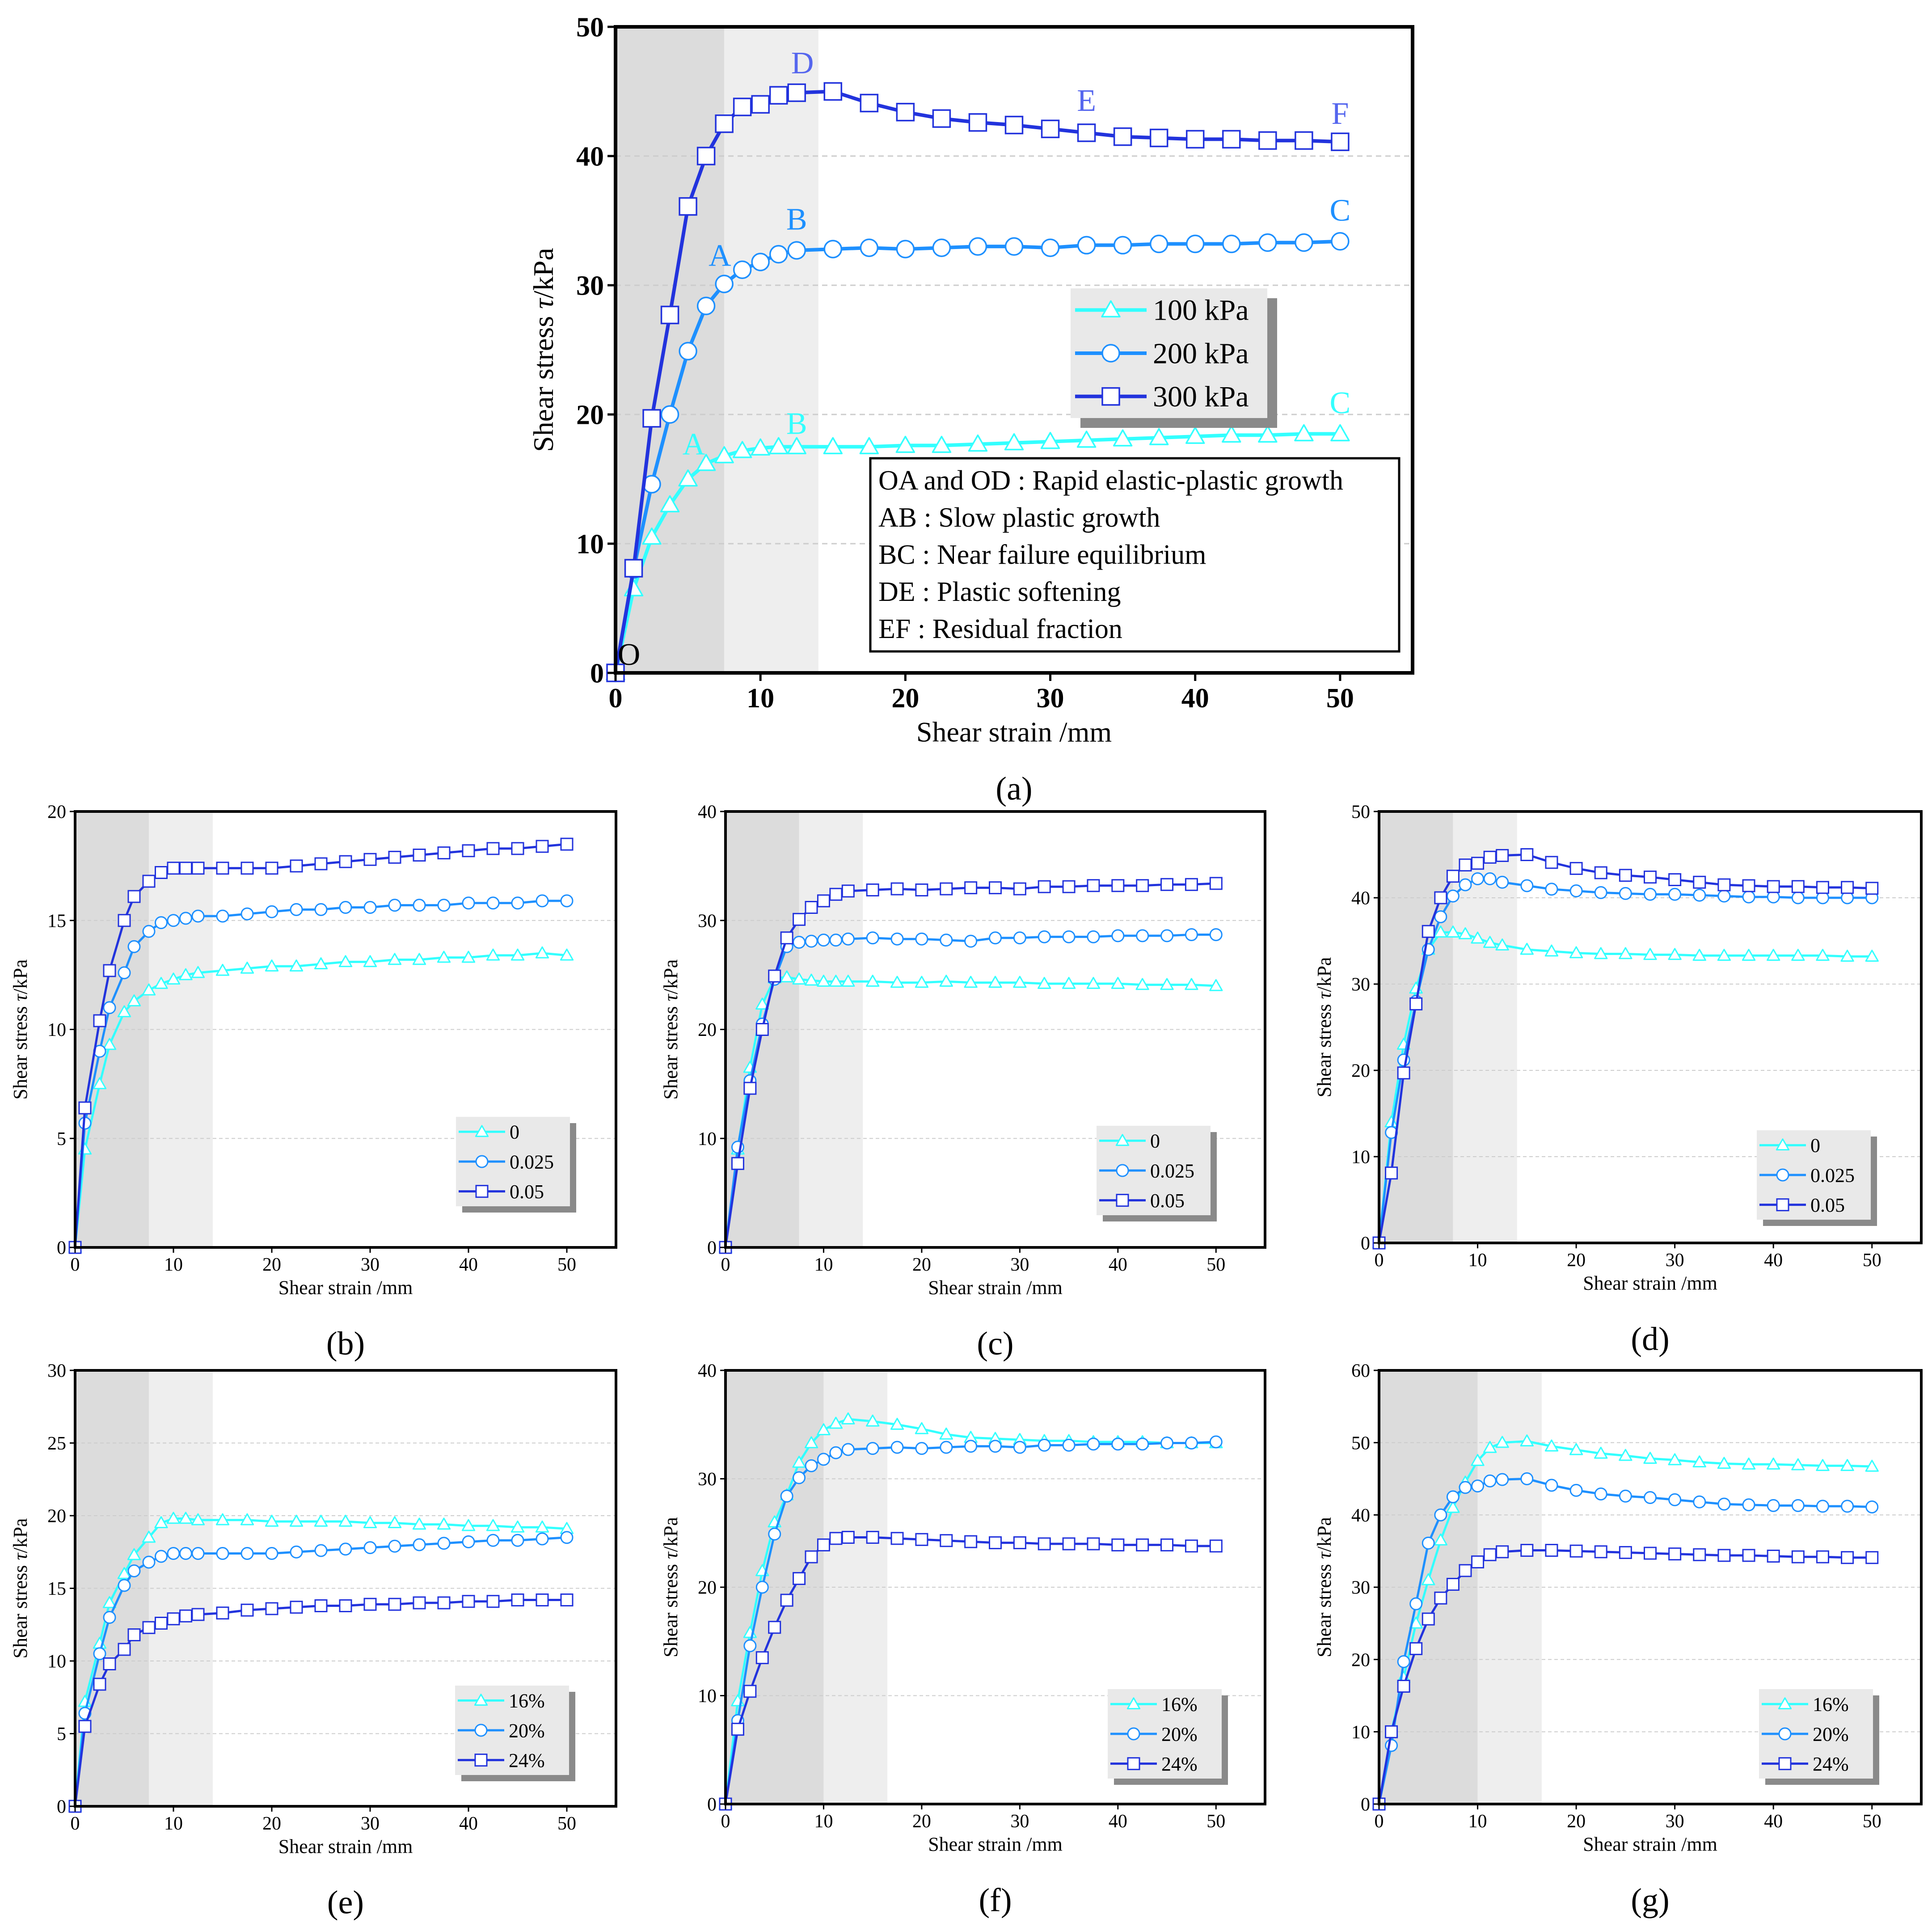 Image resolution: width=1932 pixels, height=1927 pixels. What do you see at coordinates (1650, 1901) in the screenshot?
I see `panel-caption: (g)` at bounding box center [1650, 1901].